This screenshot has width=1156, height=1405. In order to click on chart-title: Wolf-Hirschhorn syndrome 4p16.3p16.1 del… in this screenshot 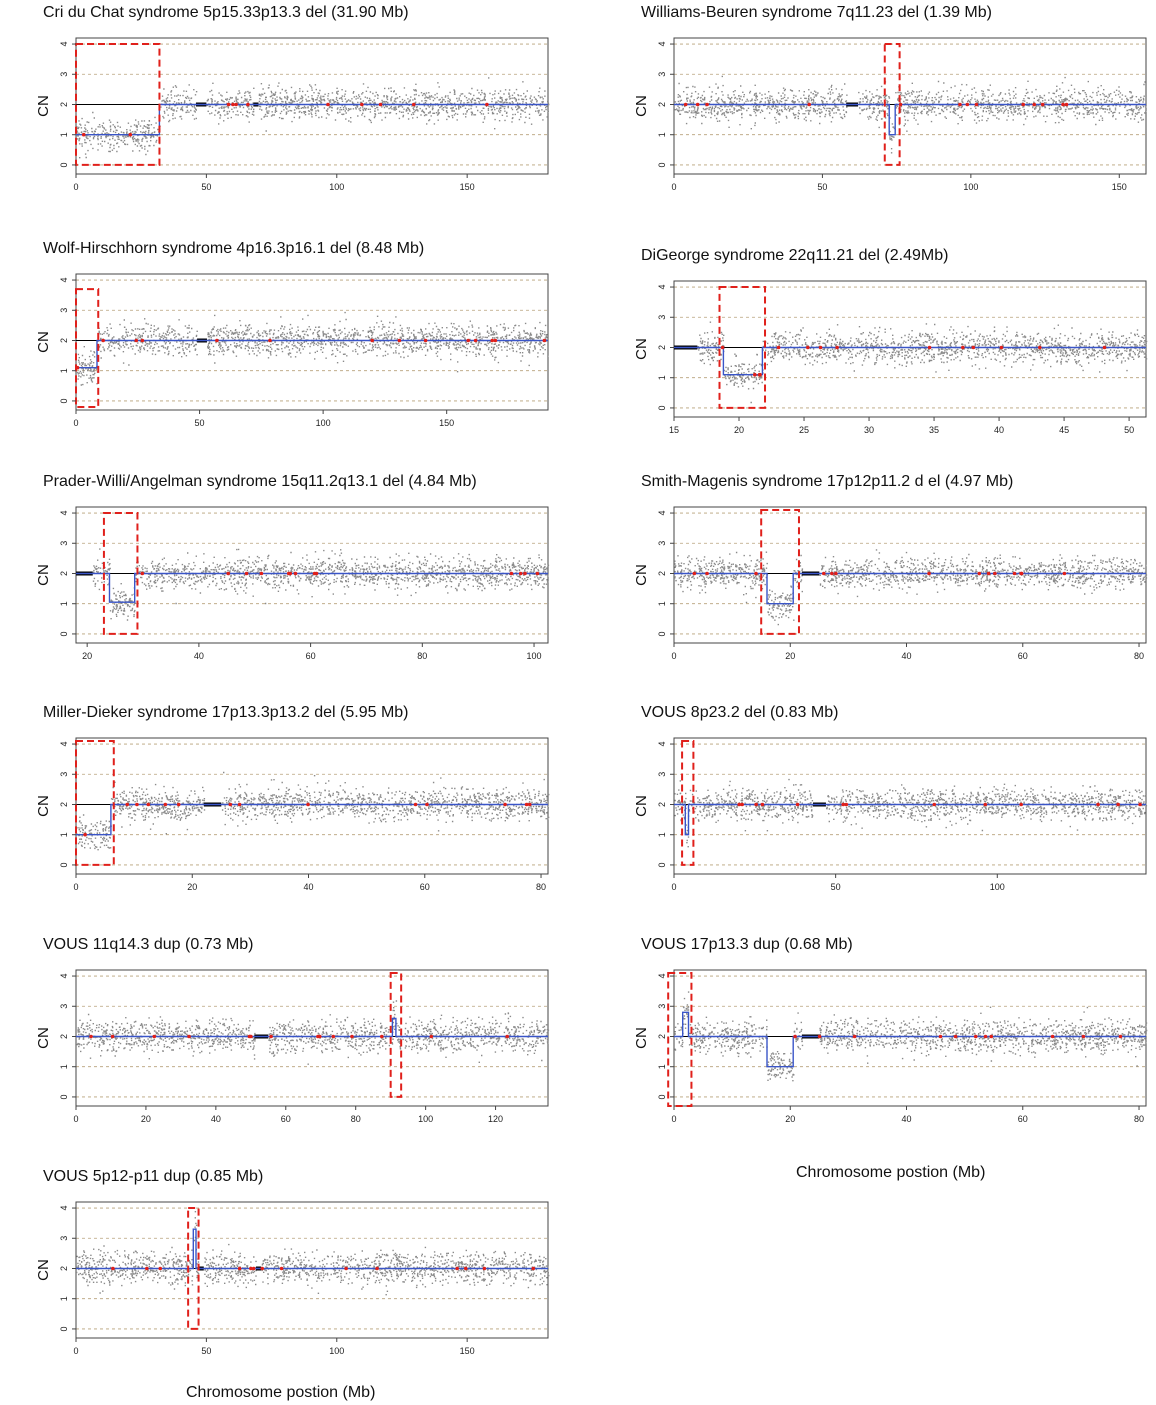, I will do `click(234, 248)`.